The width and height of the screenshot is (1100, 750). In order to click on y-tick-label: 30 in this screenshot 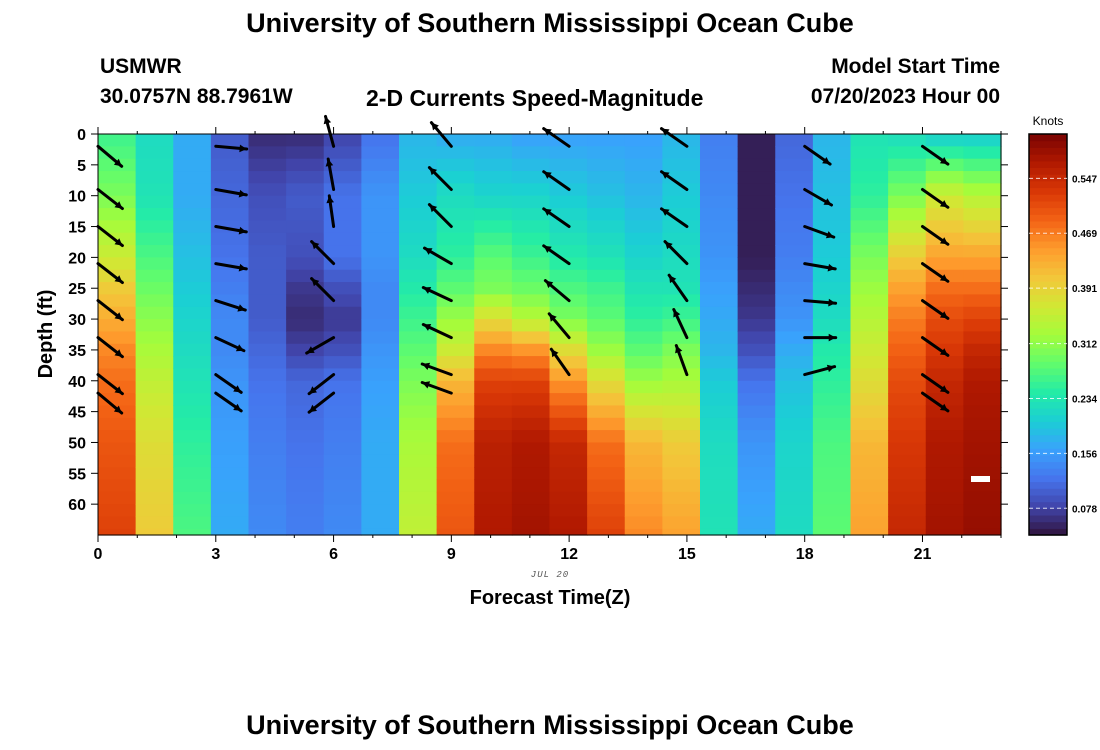, I will do `click(77, 320)`.